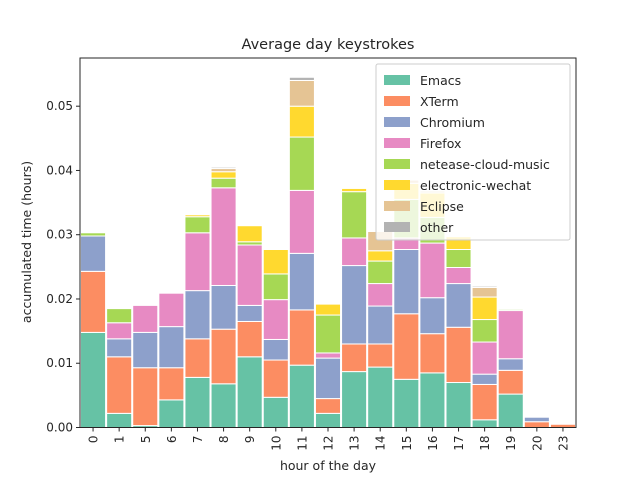  I want to click on legend-swatch-chromium, so click(397, 122).